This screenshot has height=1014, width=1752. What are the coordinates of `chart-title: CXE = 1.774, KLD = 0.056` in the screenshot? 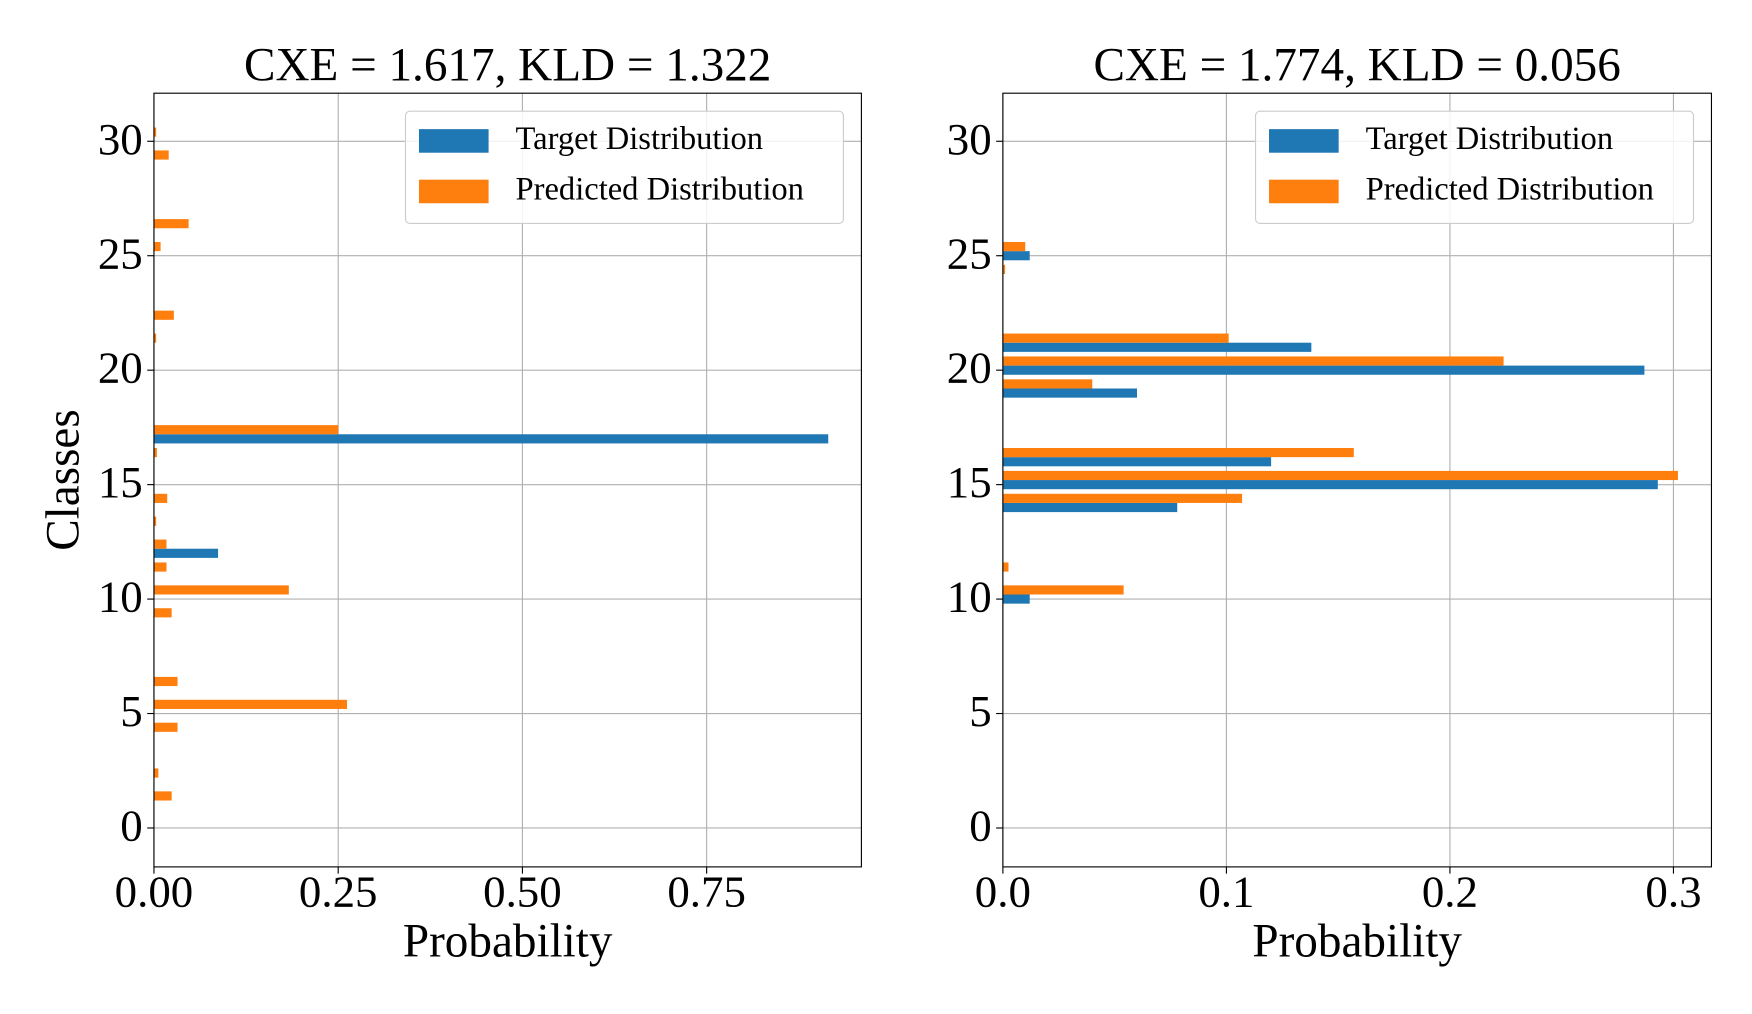 It's located at (1356, 65).